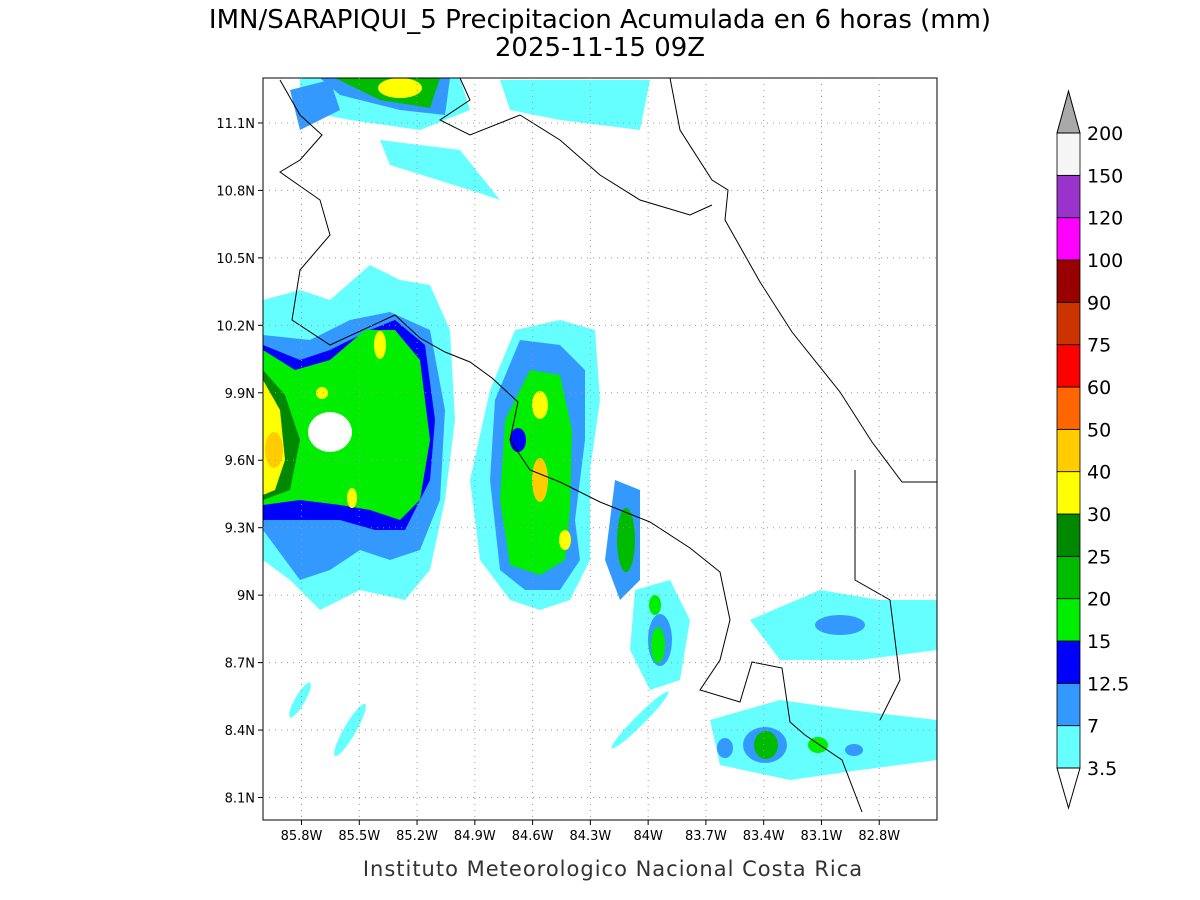 This screenshot has width=1200, height=900. What do you see at coordinates (240, 461) in the screenshot?
I see `lat-tick-label: 9.6N` at bounding box center [240, 461].